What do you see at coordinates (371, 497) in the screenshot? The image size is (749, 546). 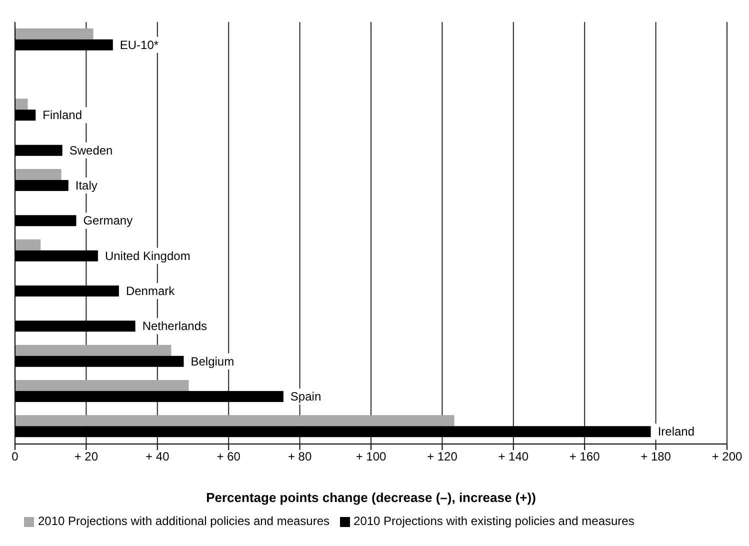 I see `x-axis-title: Percentage points change (decrease (–), increase (+))` at bounding box center [371, 497].